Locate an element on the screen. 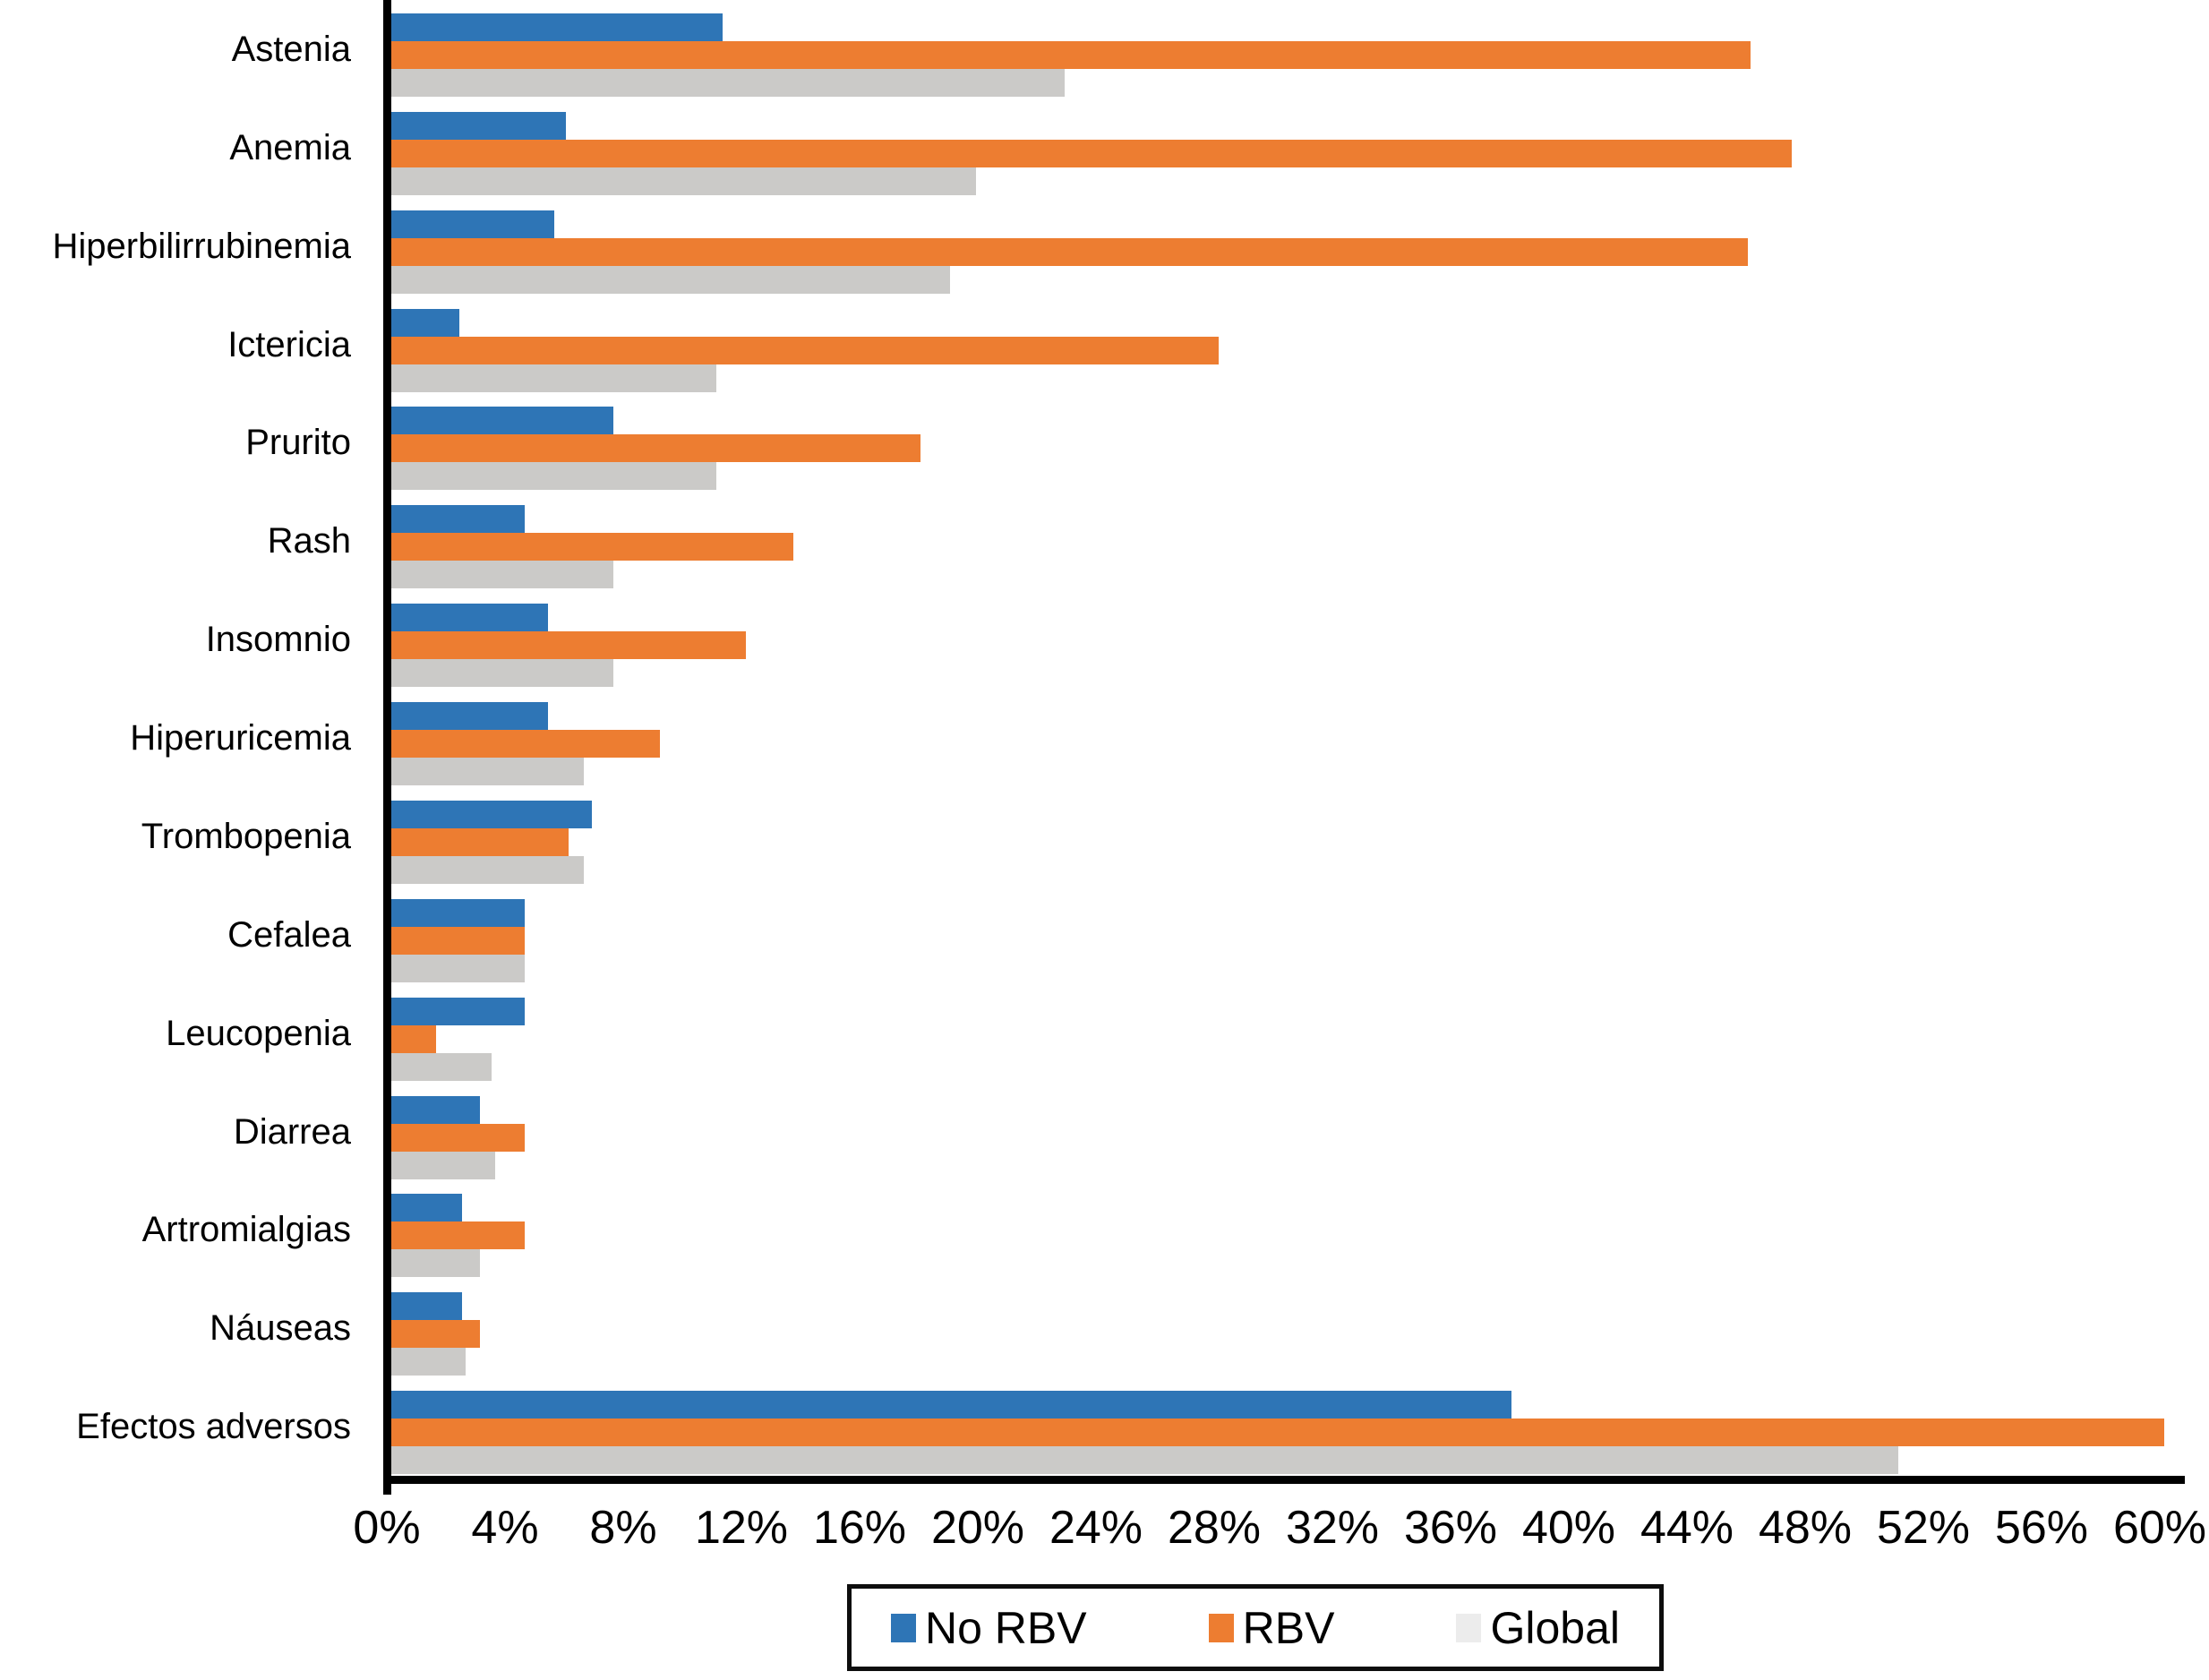 This screenshot has height=1680, width=2209. bar-diarrea-no-rbv is located at coordinates (436, 1109).